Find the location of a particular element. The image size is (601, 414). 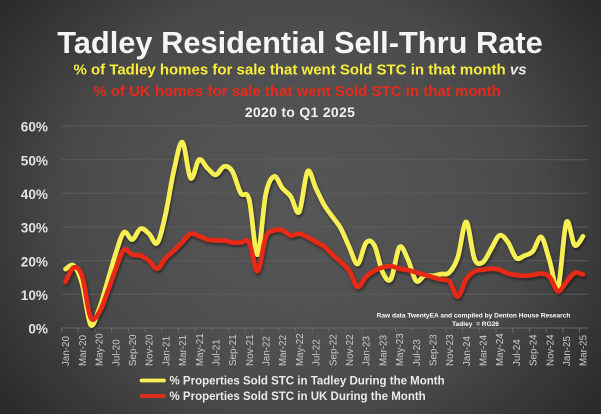

svg-text: Sep-23 is located at coordinates (434, 350).